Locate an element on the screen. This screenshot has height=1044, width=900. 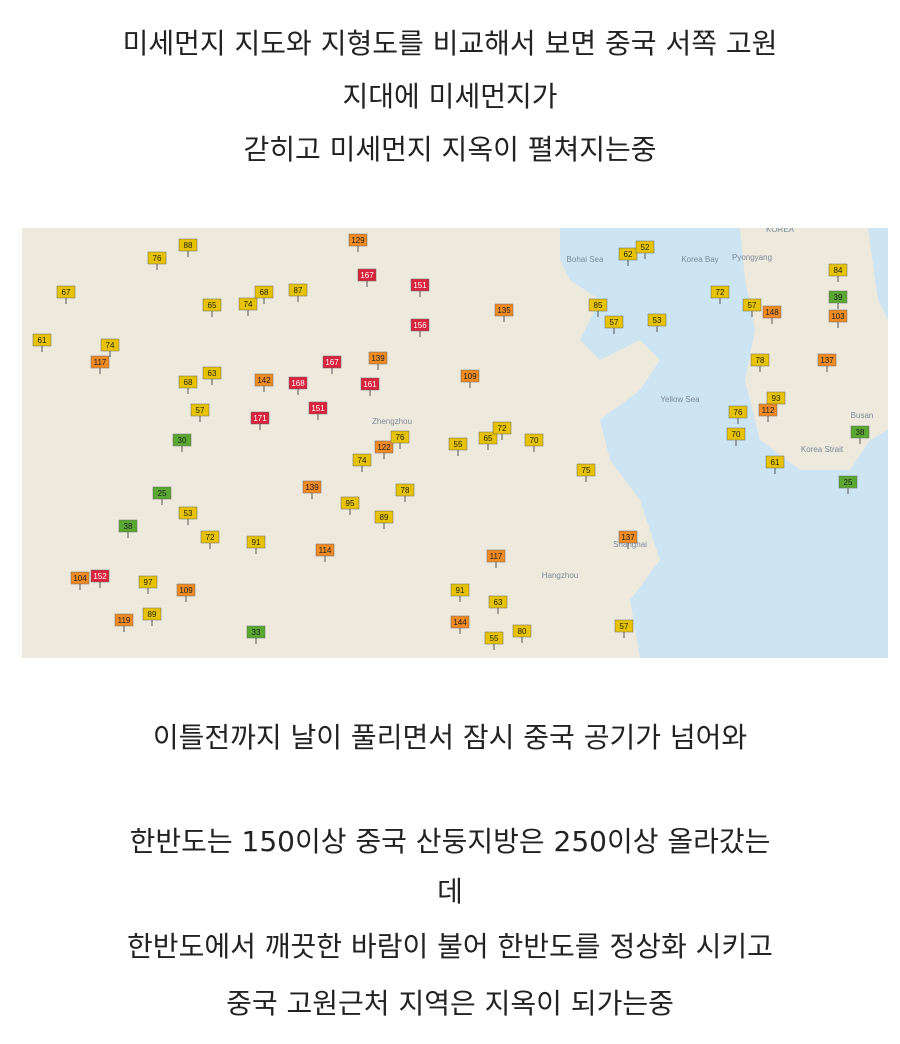
aqi-value: 156 is located at coordinates (420, 325).